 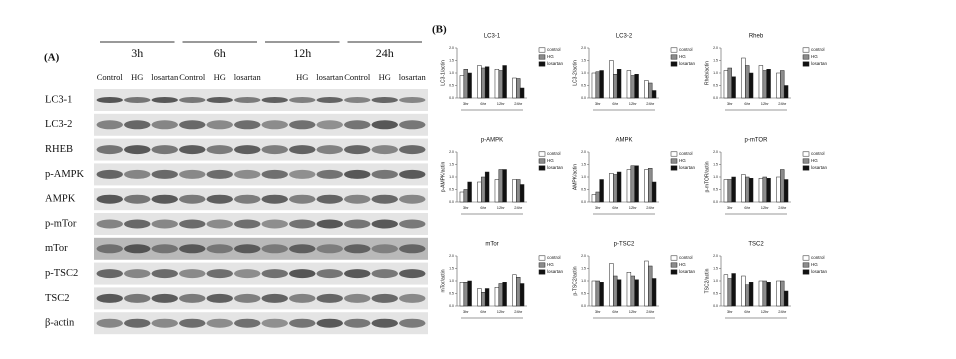 What do you see at coordinates (451, 60) in the screenshot?
I see `y-tick-label: 1.5` at bounding box center [451, 60].